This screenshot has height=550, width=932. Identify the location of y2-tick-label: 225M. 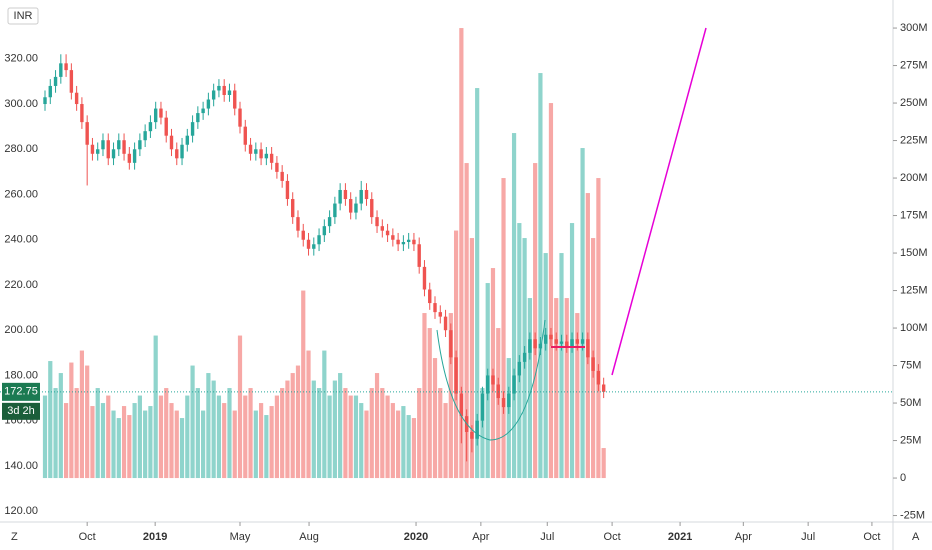
(914, 140).